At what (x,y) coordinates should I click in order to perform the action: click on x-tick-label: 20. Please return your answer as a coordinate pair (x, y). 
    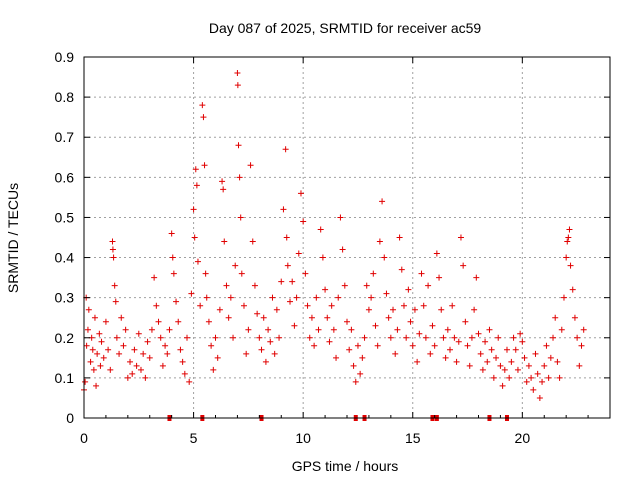
    Looking at the image, I should click on (523, 438).